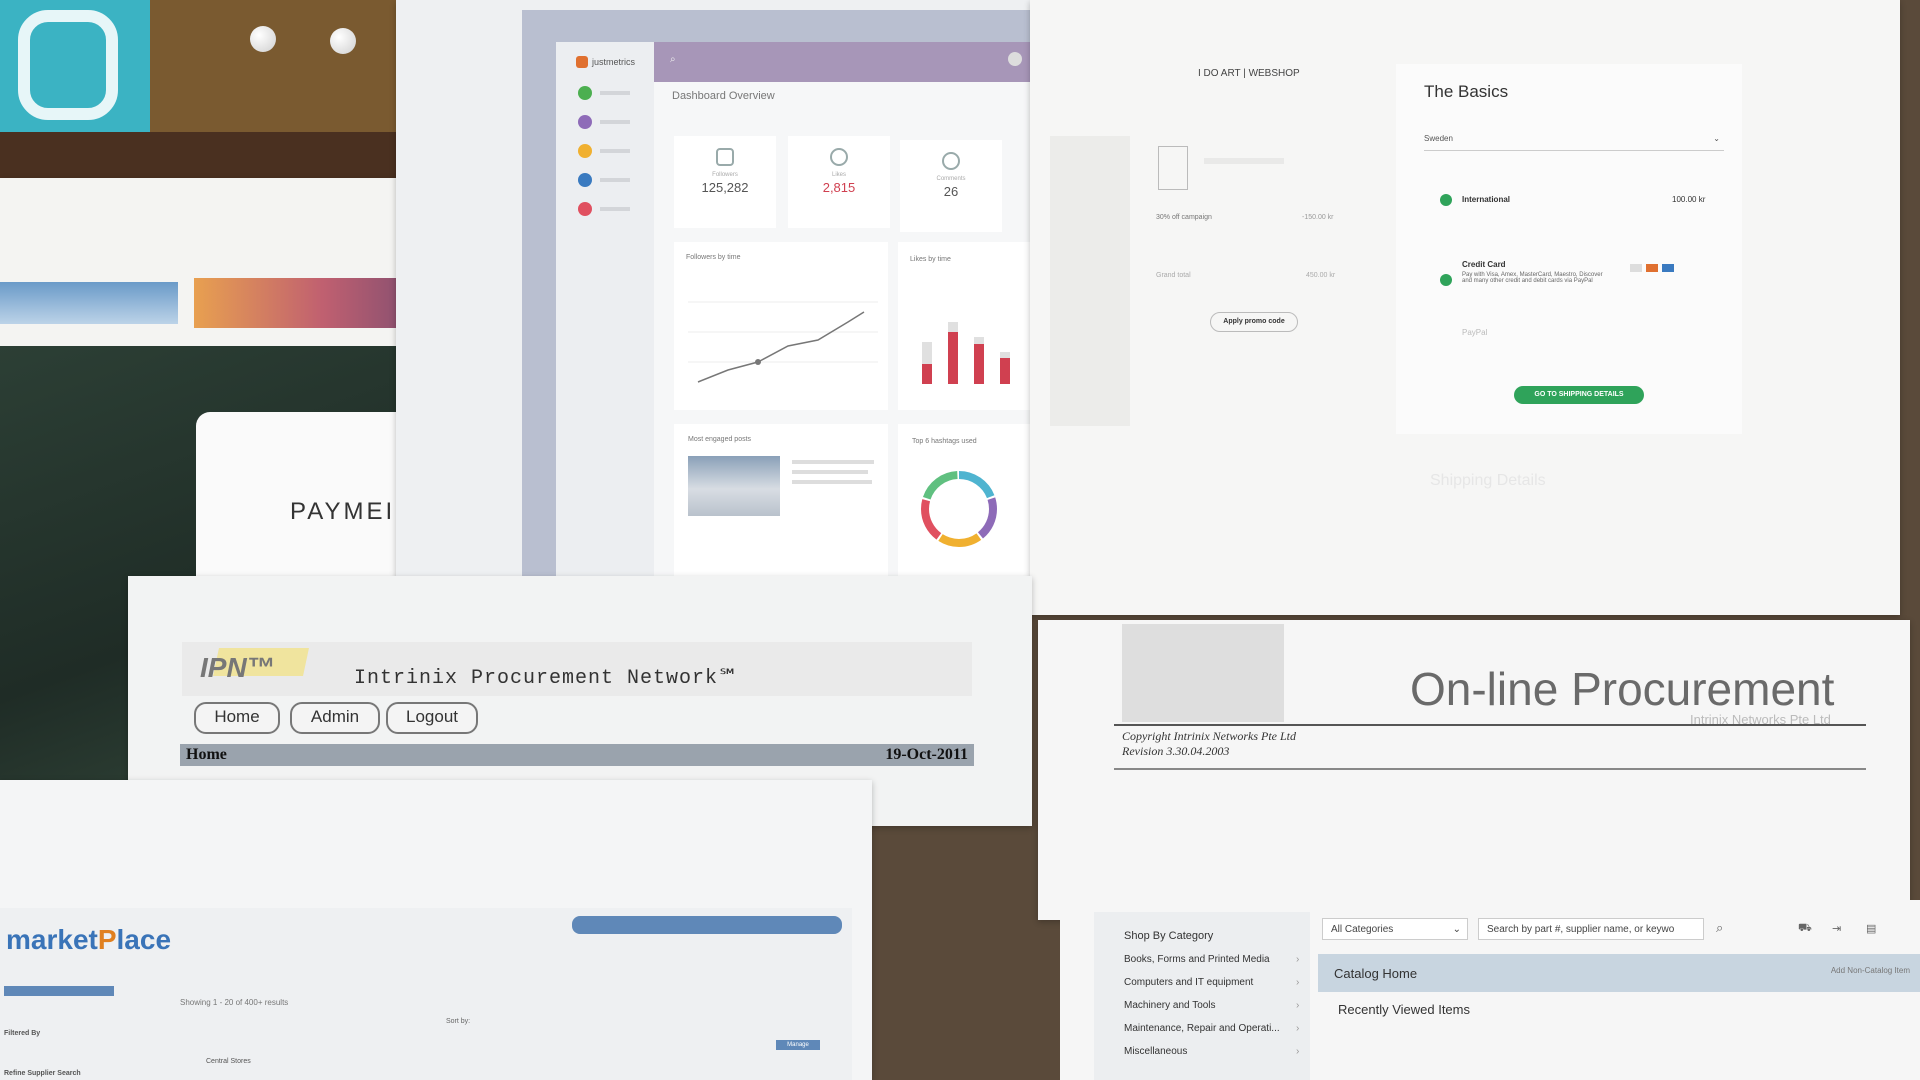 The height and width of the screenshot is (1080, 1920). Describe the element at coordinates (547, 678) in the screenshot. I see `ipn-title: Intrinix Procurement Network℠` at that location.